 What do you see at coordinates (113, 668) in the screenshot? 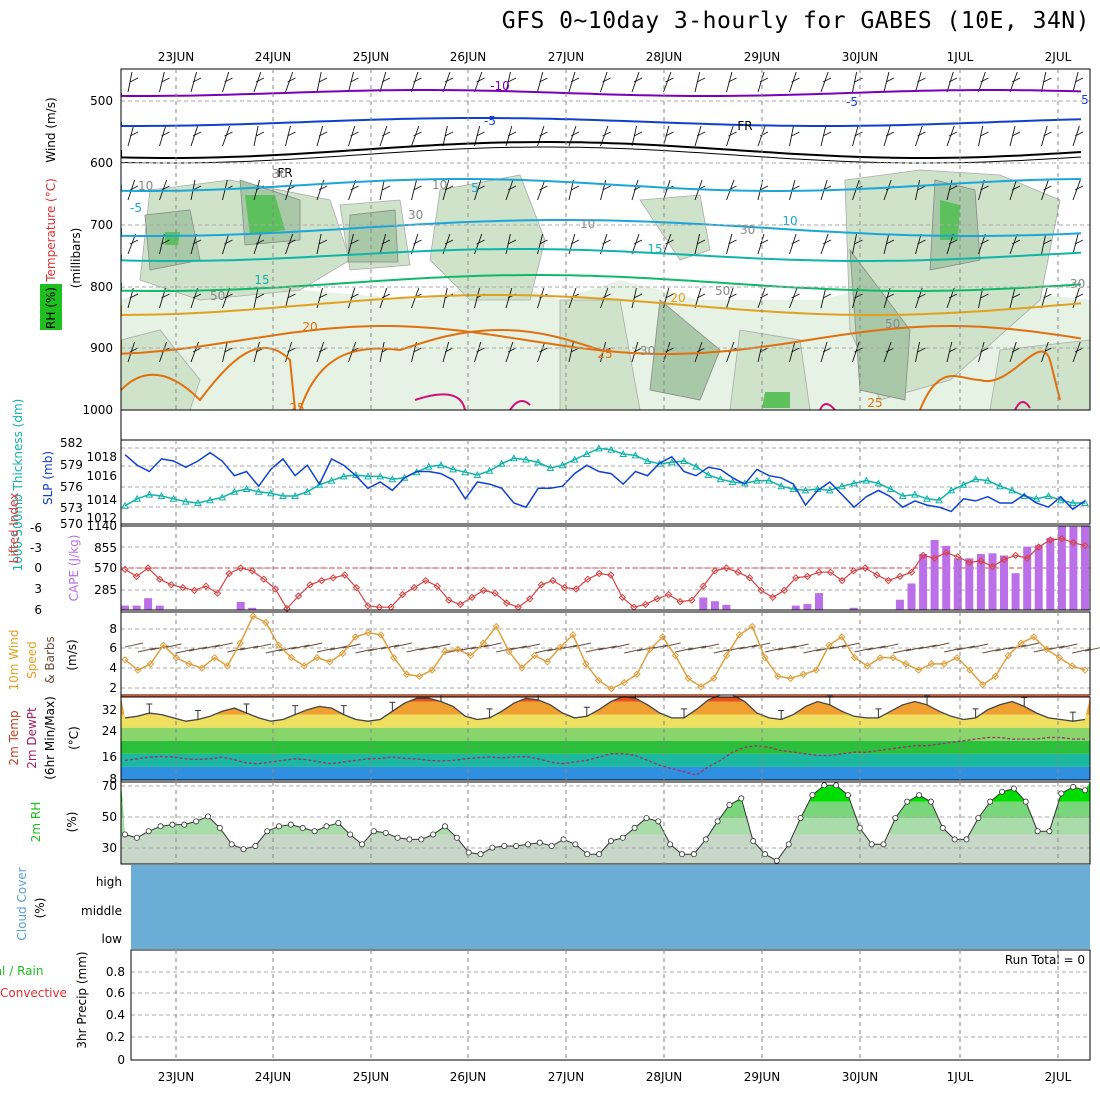
I see `wind-tick: 4` at bounding box center [113, 668].